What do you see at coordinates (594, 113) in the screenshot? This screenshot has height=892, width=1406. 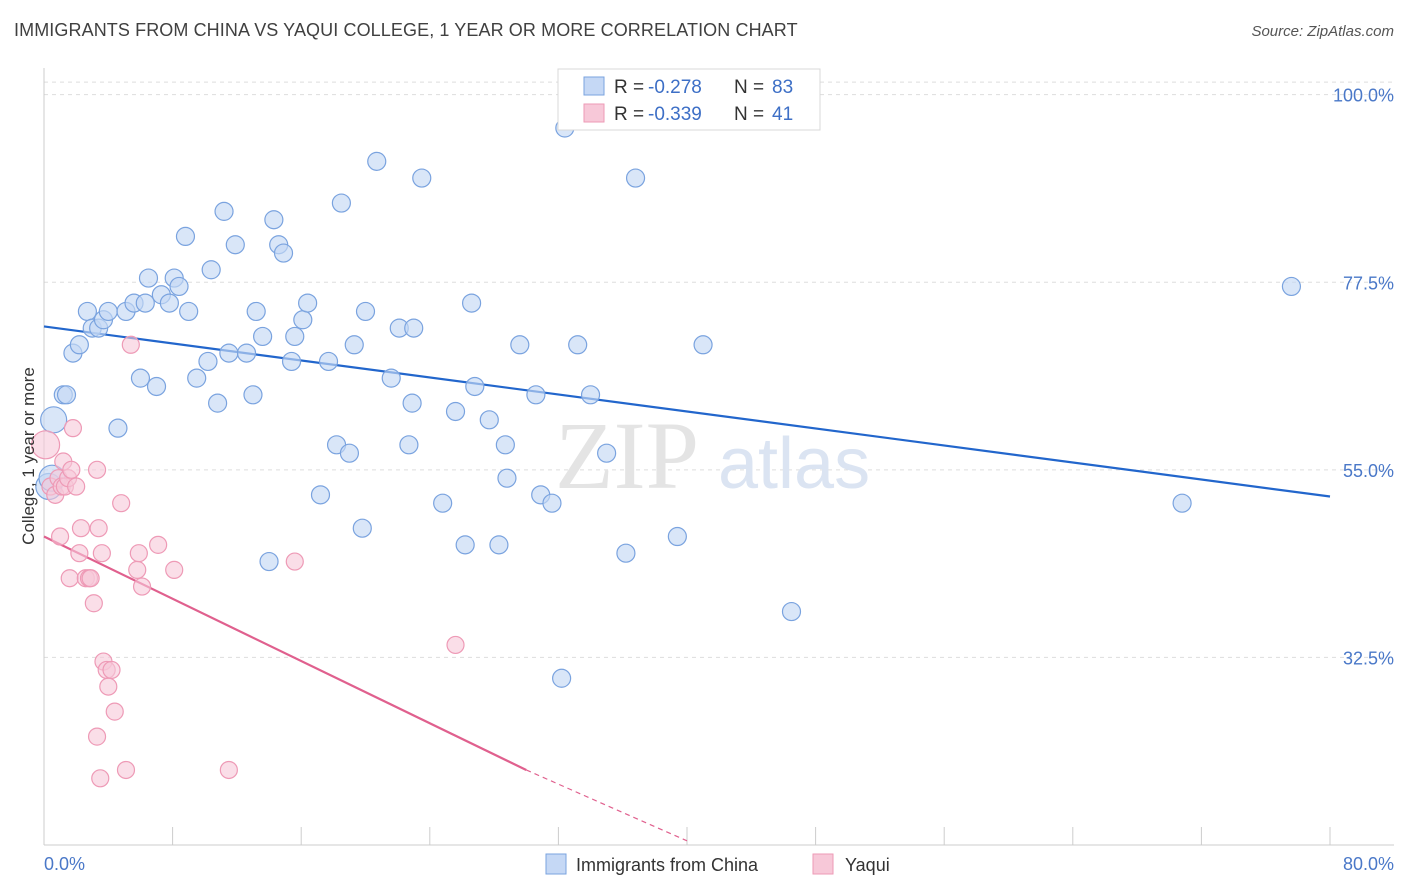 I see `legend-swatch-pink` at bounding box center [594, 113].